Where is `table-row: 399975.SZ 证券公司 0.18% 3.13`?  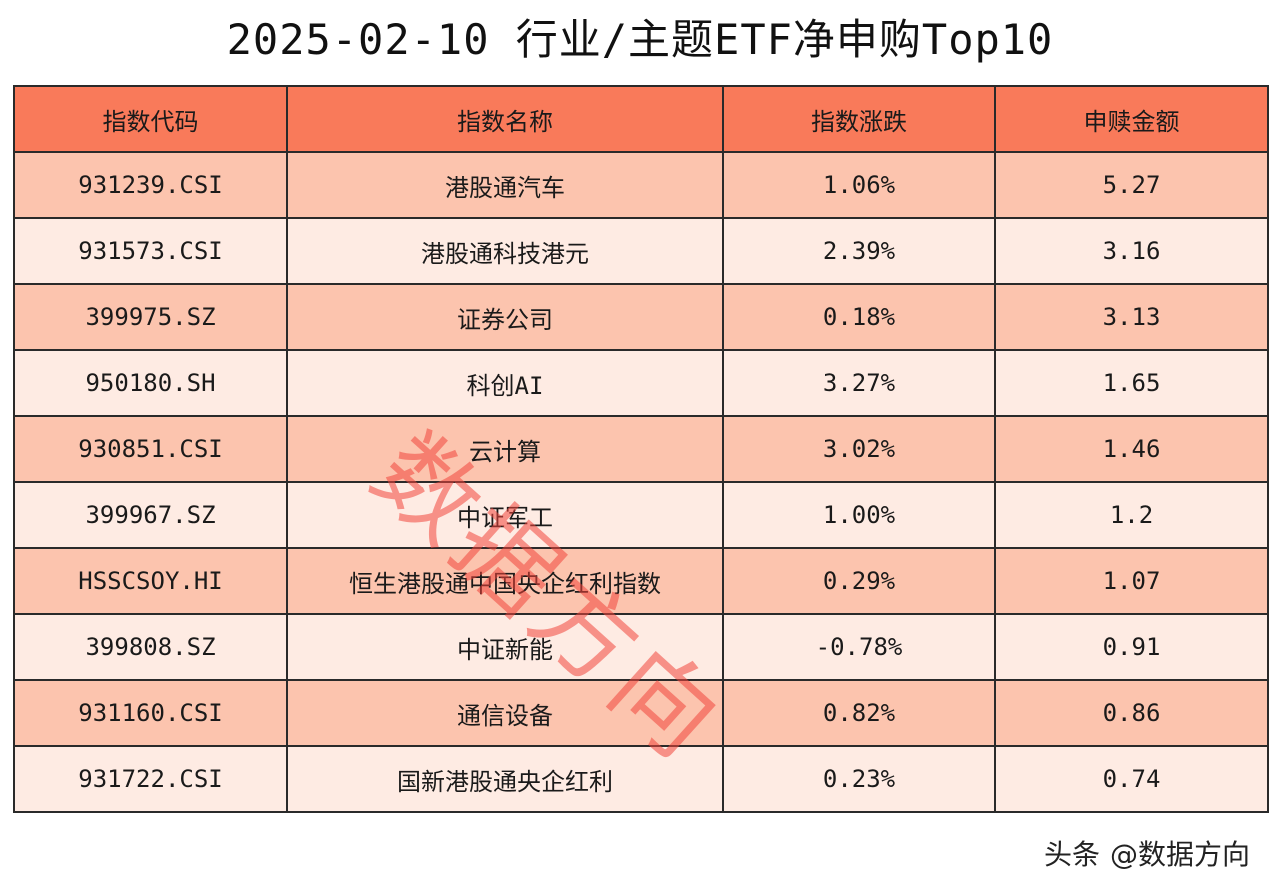
table-row: 399975.SZ 证券公司 0.18% 3.13 is located at coordinates (641, 317).